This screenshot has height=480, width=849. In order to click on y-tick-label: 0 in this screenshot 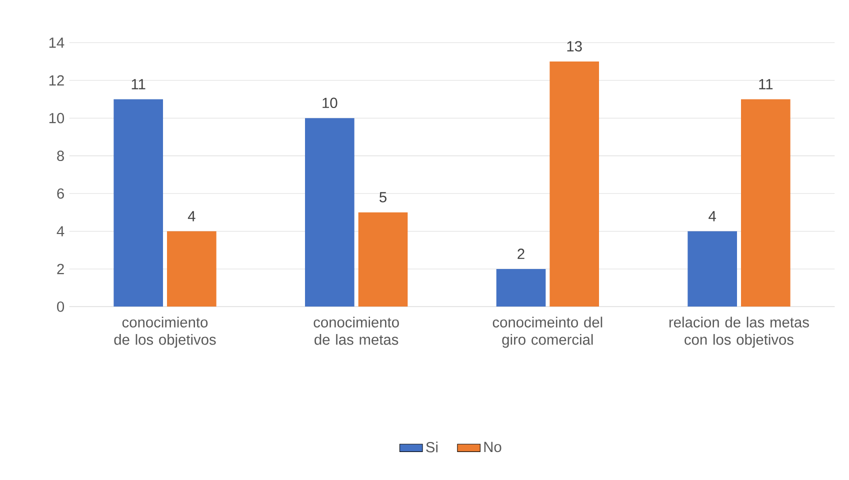, I will do `click(60, 306)`.